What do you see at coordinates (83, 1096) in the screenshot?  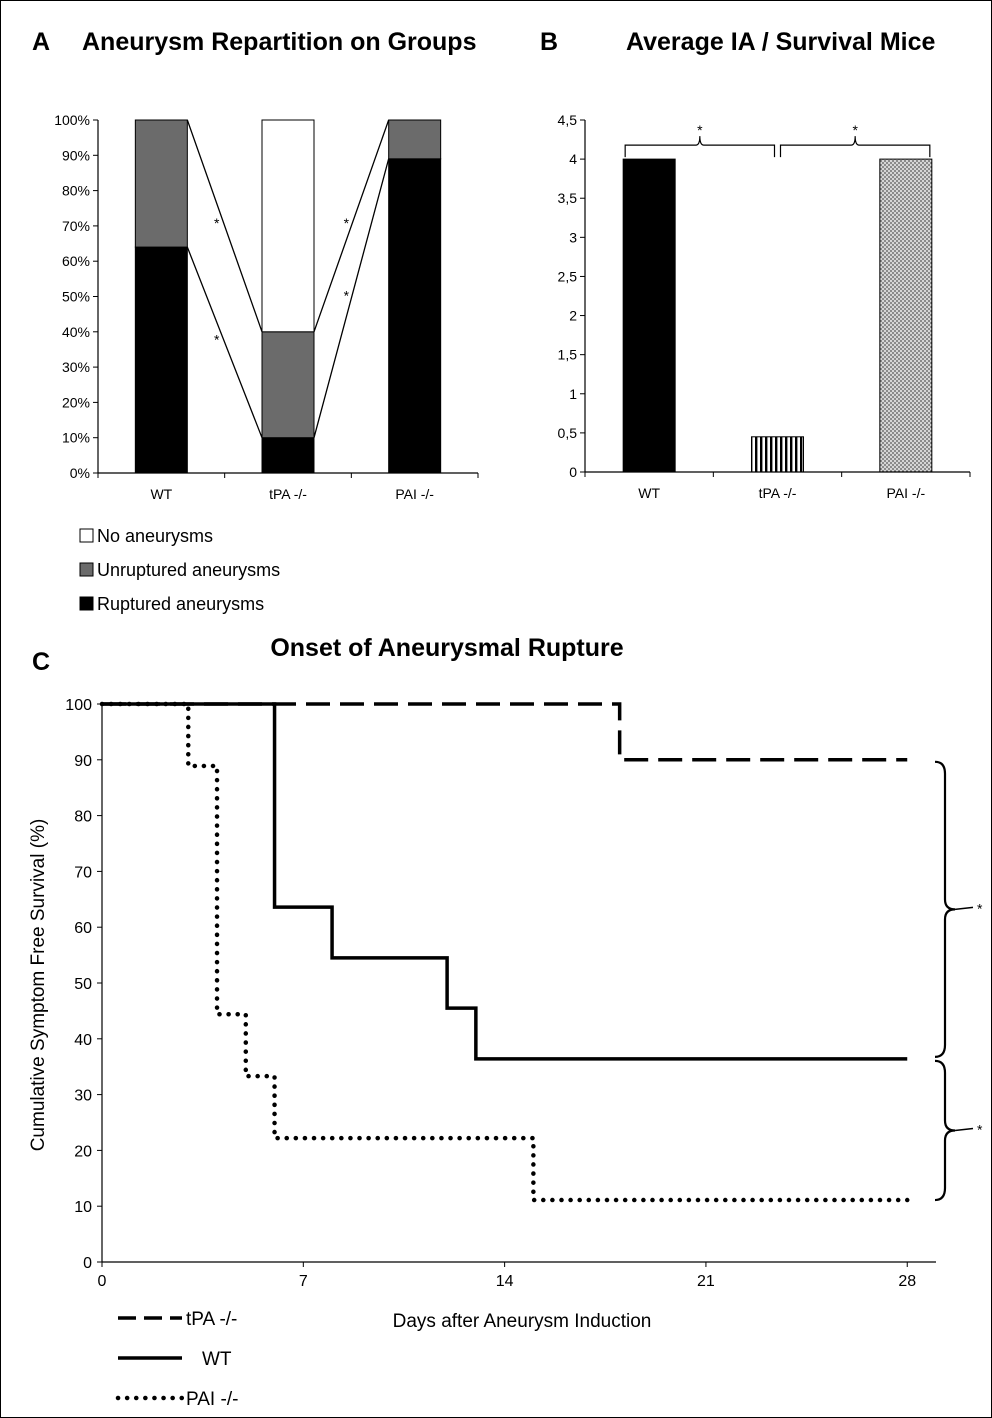 I see `panel-c-y-tick-label: 30` at bounding box center [83, 1096].